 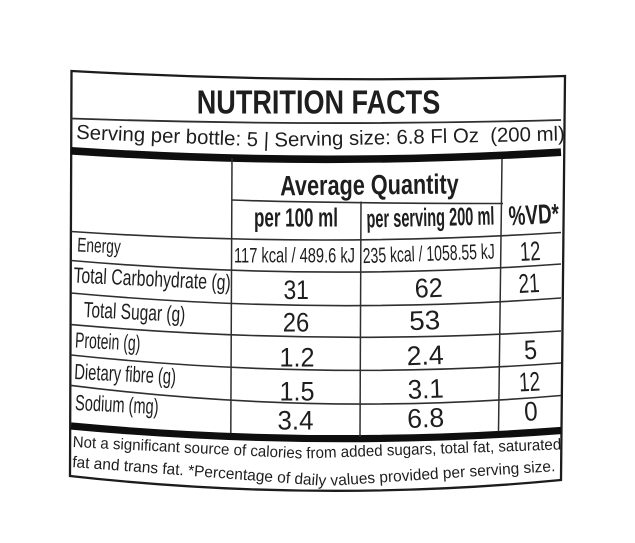 What do you see at coordinates (108, 342) in the screenshot?
I see `svg-text: Protein (g)` at bounding box center [108, 342].